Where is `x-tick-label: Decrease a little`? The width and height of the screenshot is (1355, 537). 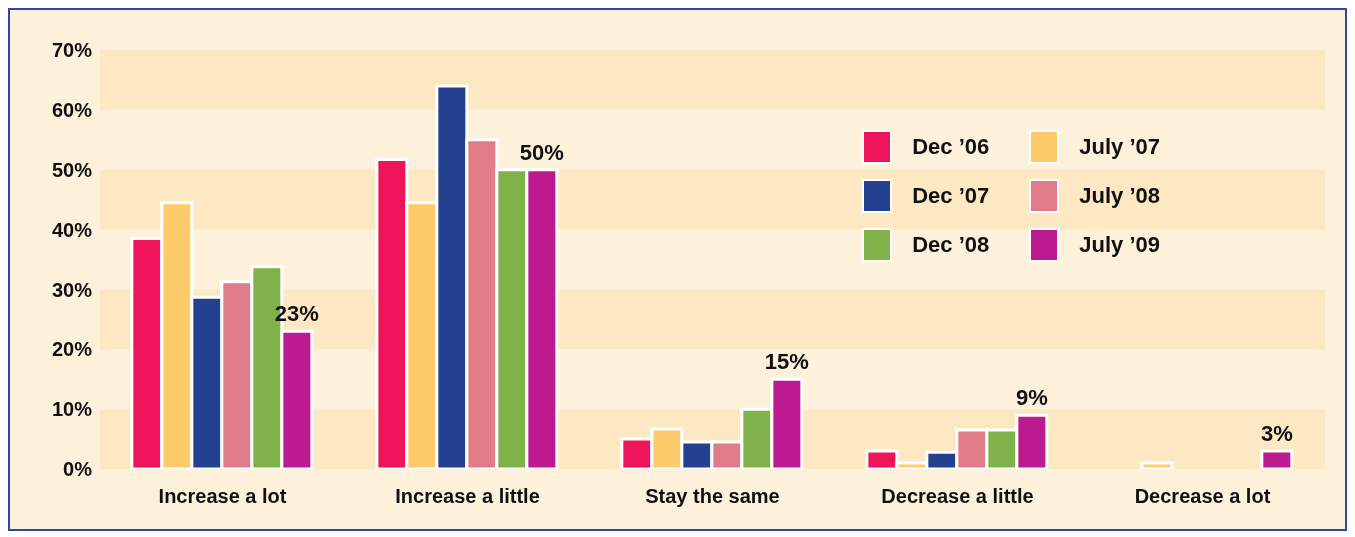 x-tick-label: Decrease a little is located at coordinates (957, 496).